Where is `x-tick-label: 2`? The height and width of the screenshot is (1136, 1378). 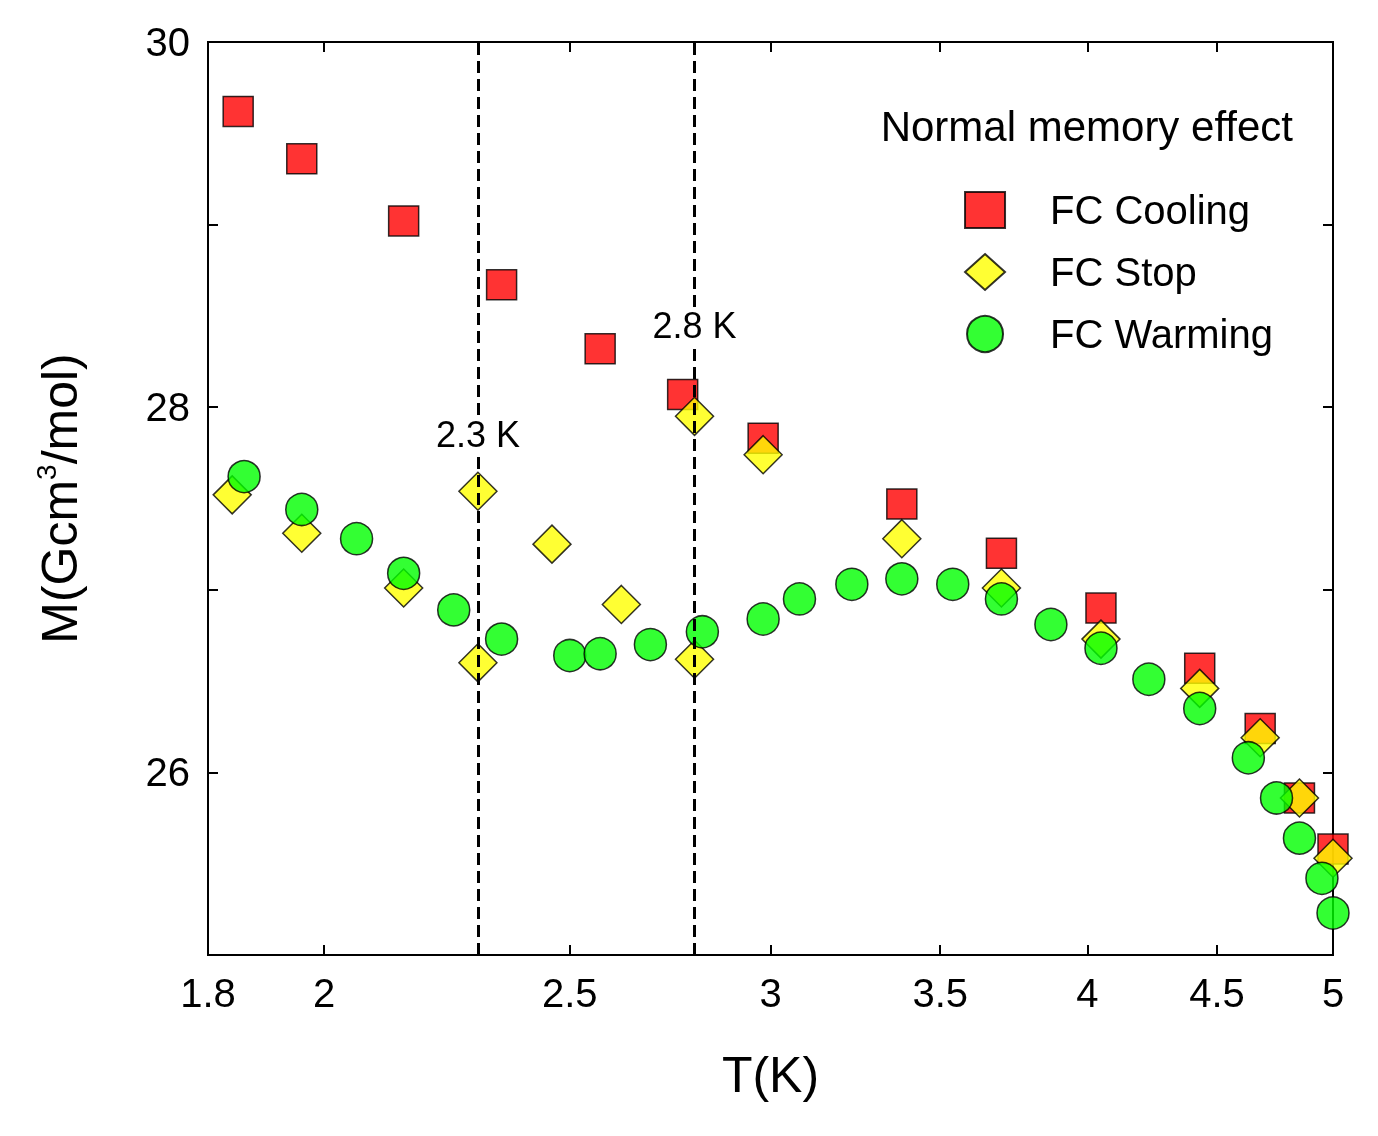
x-tick-label: 2 is located at coordinates (324, 993).